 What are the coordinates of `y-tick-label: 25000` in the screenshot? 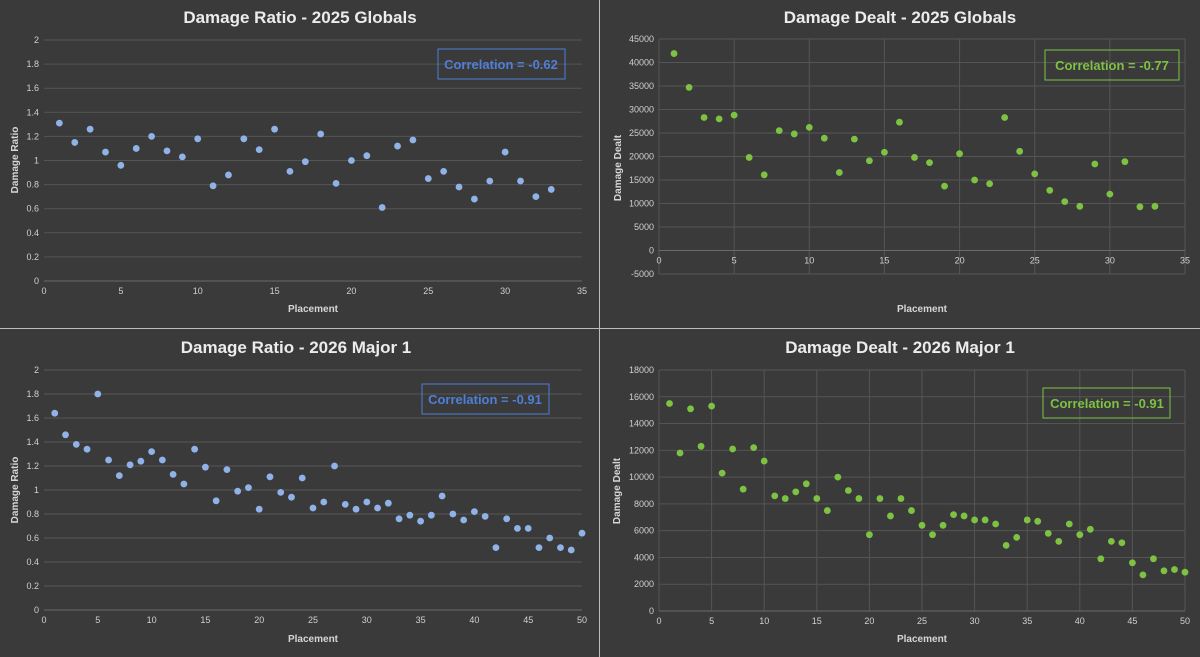 It's located at (641, 133).